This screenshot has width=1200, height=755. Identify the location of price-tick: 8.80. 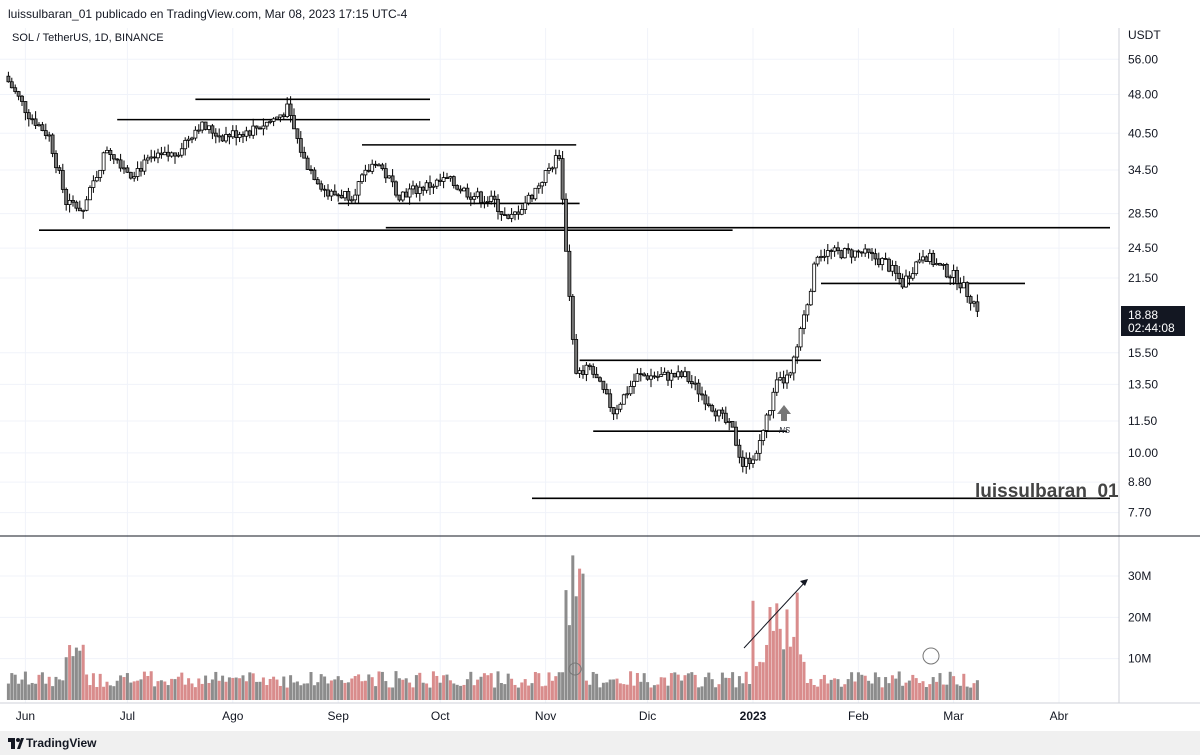
(1140, 482).